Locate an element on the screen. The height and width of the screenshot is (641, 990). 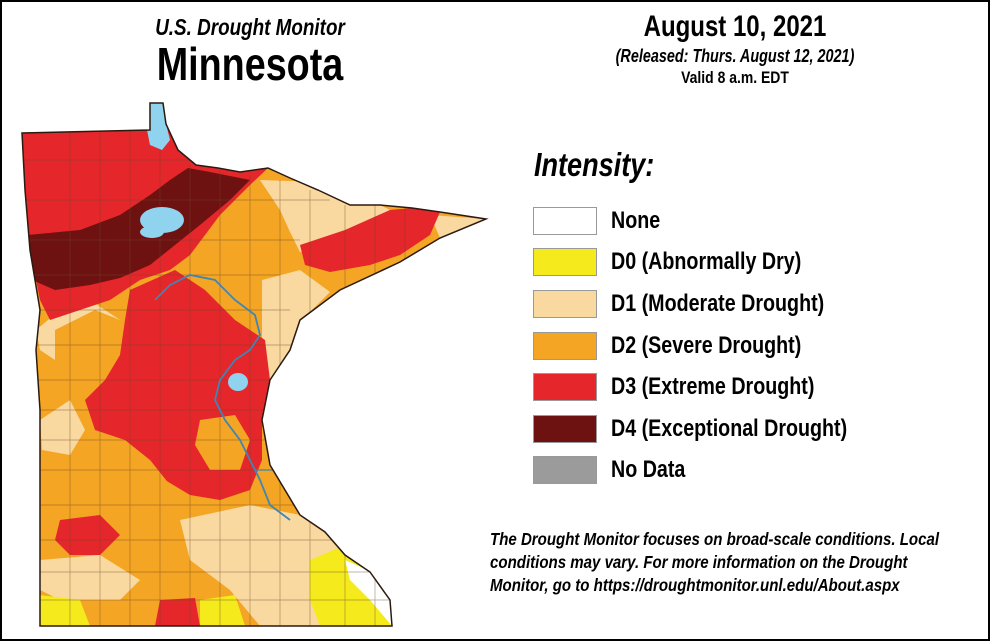
legend-item-d0: D0 (Abnormally Dry) is located at coordinates (716, 263).